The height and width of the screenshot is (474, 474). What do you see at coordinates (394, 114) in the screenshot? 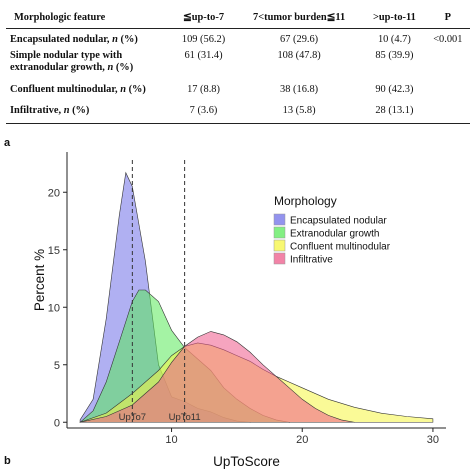
I see `cell-upto11: 28 (13.1)` at bounding box center [394, 114].